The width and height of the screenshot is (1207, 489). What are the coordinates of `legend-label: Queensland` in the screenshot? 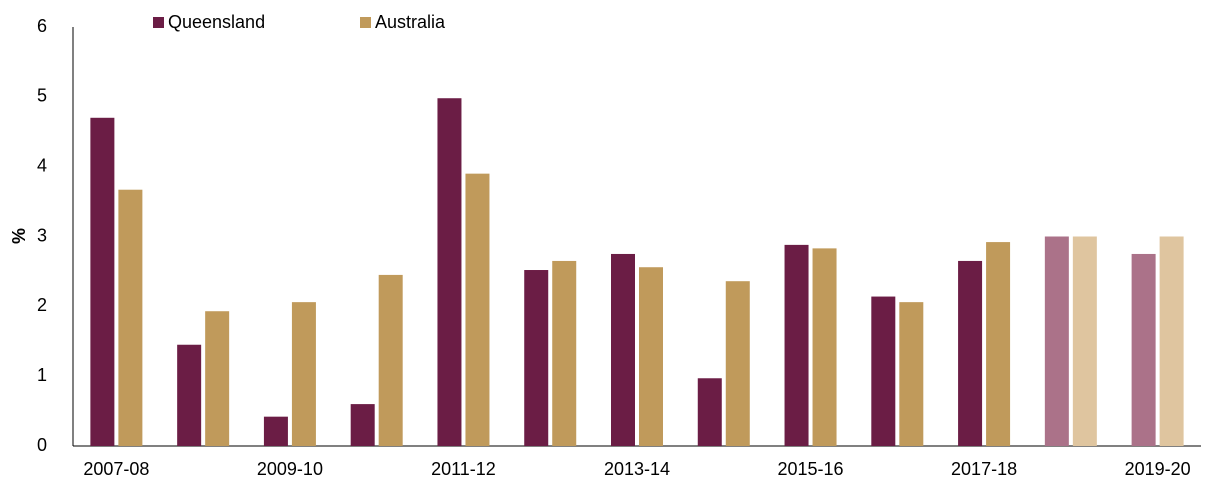 It's located at (216, 22).